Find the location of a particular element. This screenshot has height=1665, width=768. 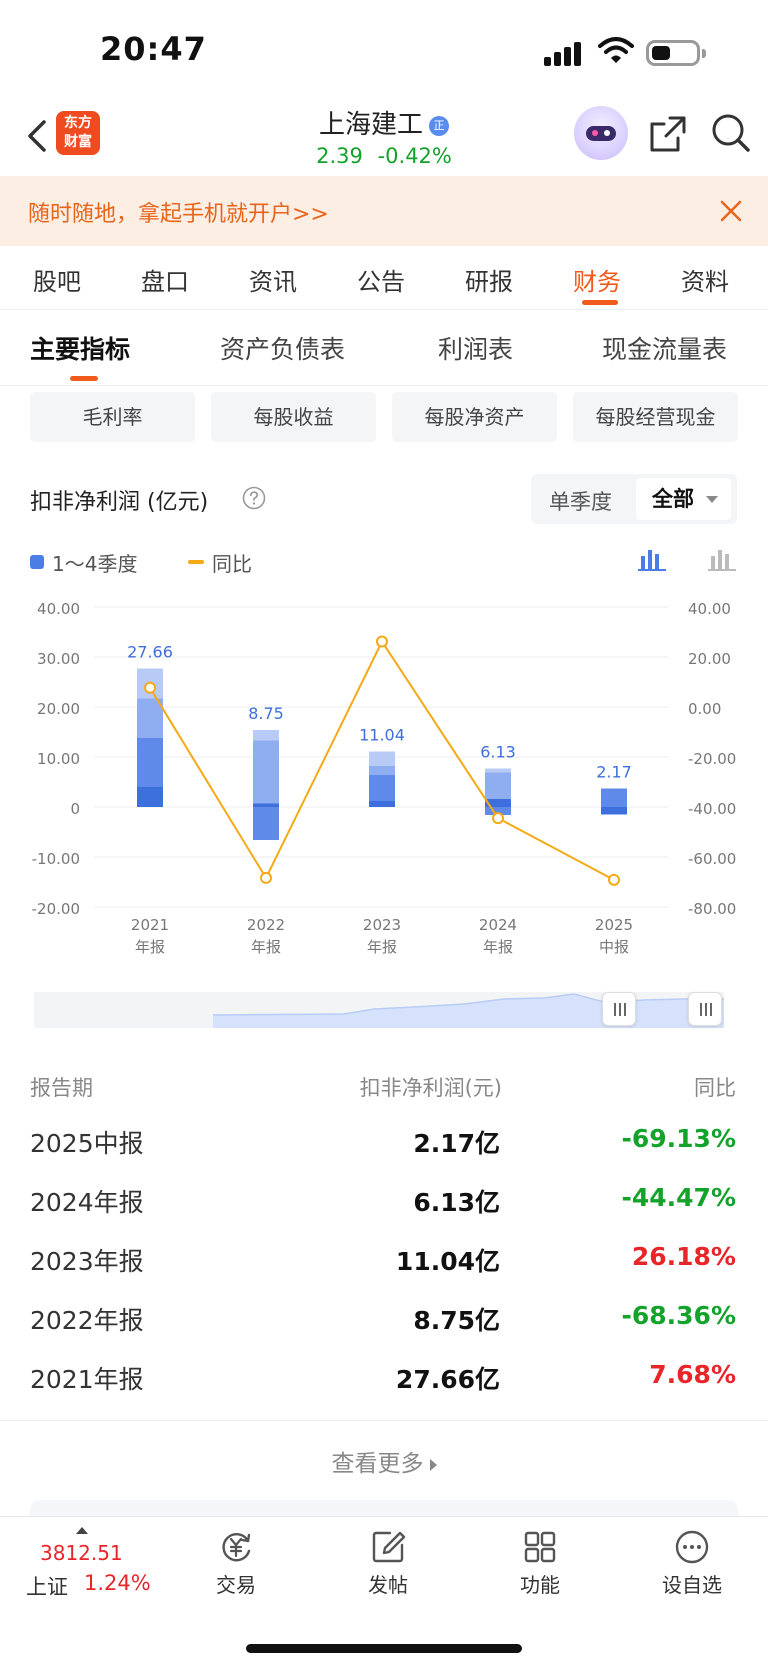

nav-functions: 功能 is located at coordinates (540, 1563).